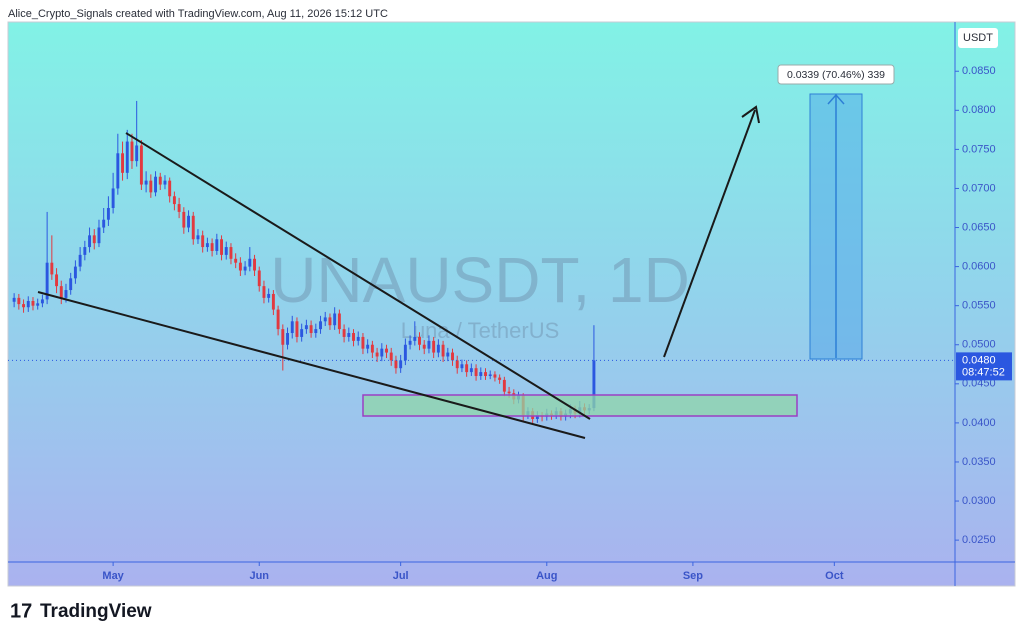 Image resolution: width=1024 pixels, height=638 pixels. What do you see at coordinates (401, 576) in the screenshot?
I see `x-tick-label: Jul` at bounding box center [401, 576].